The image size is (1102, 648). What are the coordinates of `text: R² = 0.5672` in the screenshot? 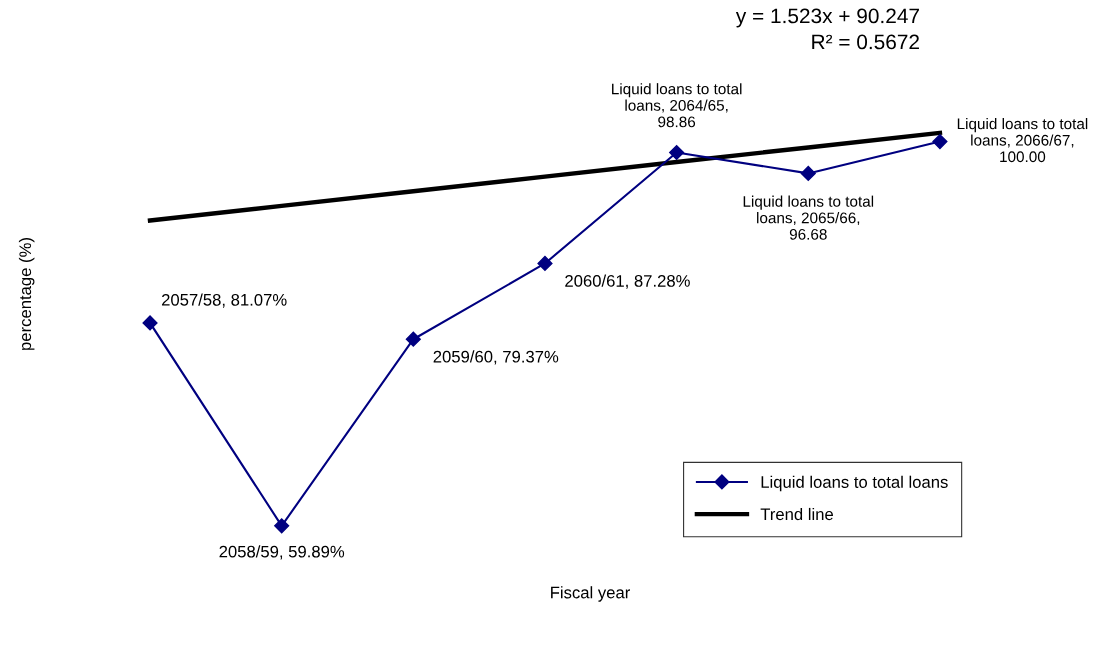 It's located at (865, 42).